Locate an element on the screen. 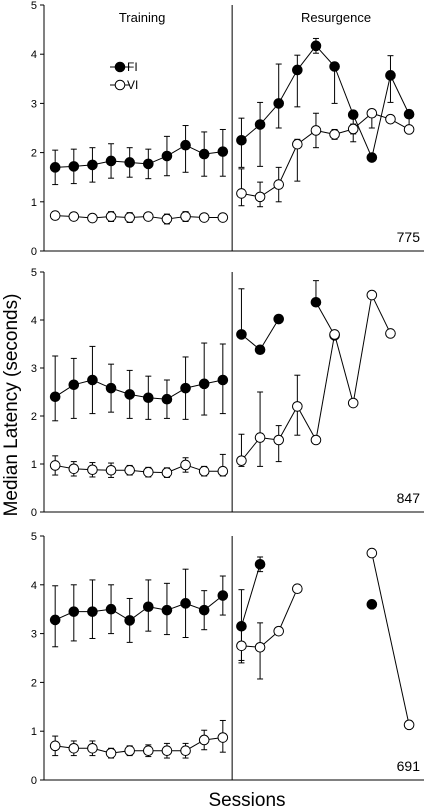 Image resolution: width=427 pixels, height=811 pixels. y-tick-label: 1 is located at coordinates (34, 203).